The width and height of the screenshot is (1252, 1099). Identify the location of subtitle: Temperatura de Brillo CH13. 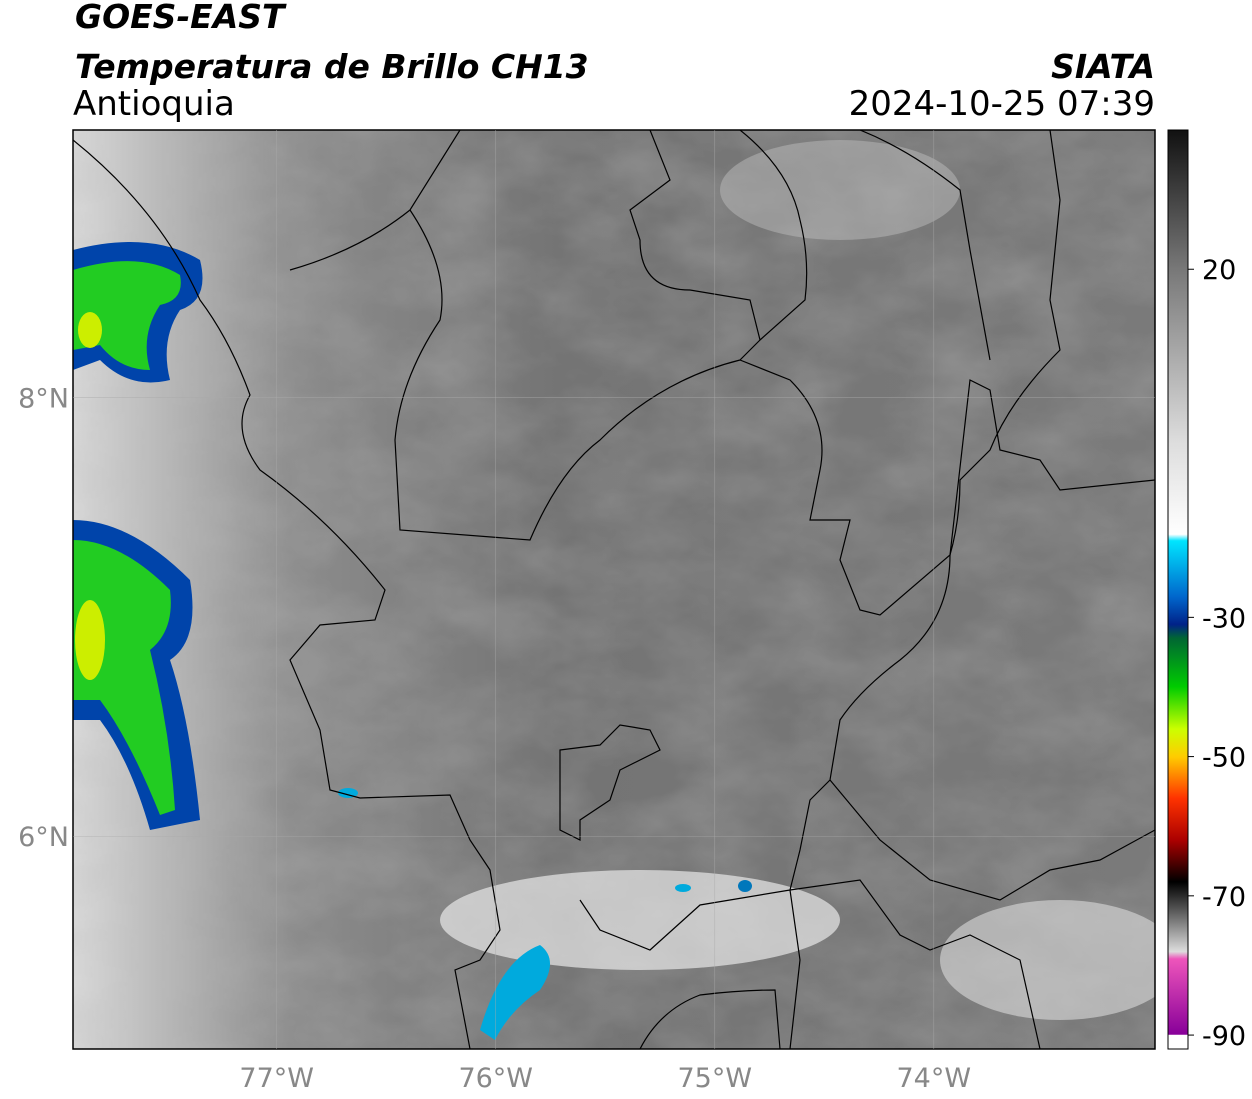
(332, 66).